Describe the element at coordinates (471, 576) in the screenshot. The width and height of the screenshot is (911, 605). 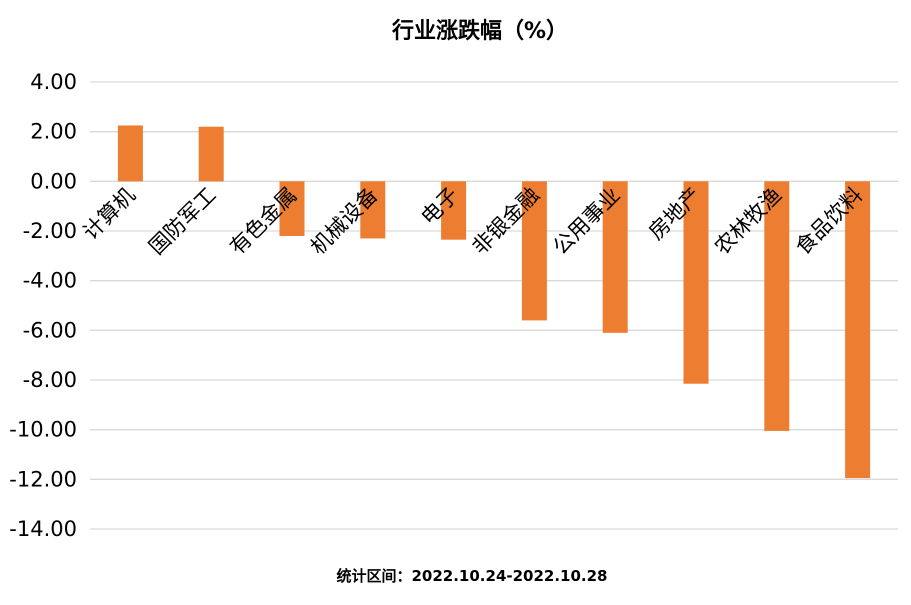
I see `footnote: 统计区间：2022.10.24-2022.10.28` at that location.